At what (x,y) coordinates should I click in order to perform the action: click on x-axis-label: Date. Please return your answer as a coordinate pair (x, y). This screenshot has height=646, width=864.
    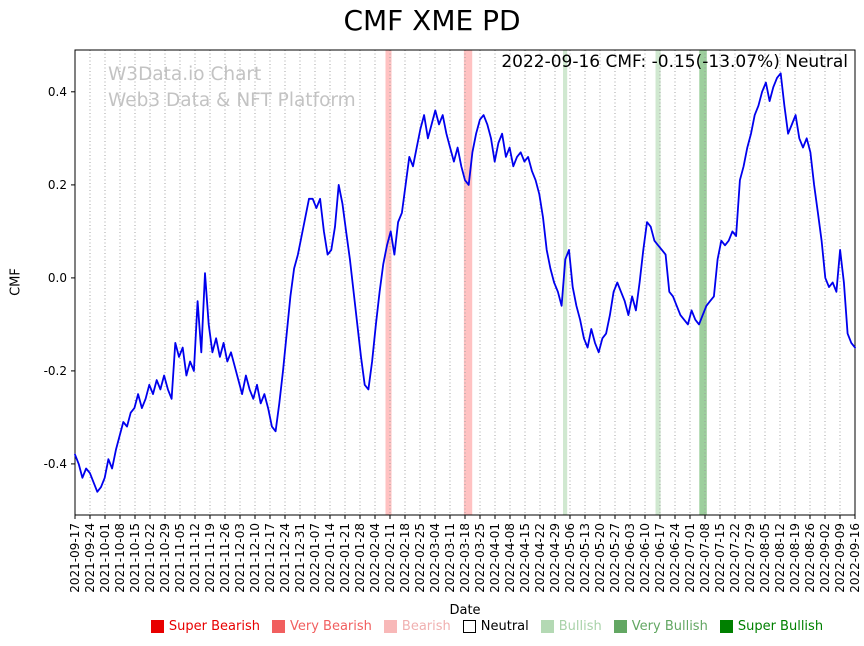
    Looking at the image, I should click on (465, 610).